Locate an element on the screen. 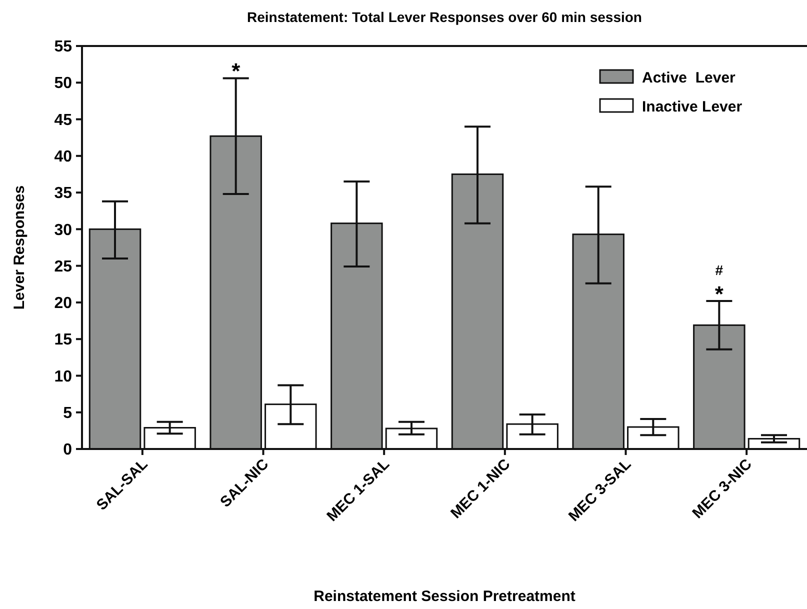 The image size is (807, 609). y-tick-label: 0 is located at coordinates (67, 450).